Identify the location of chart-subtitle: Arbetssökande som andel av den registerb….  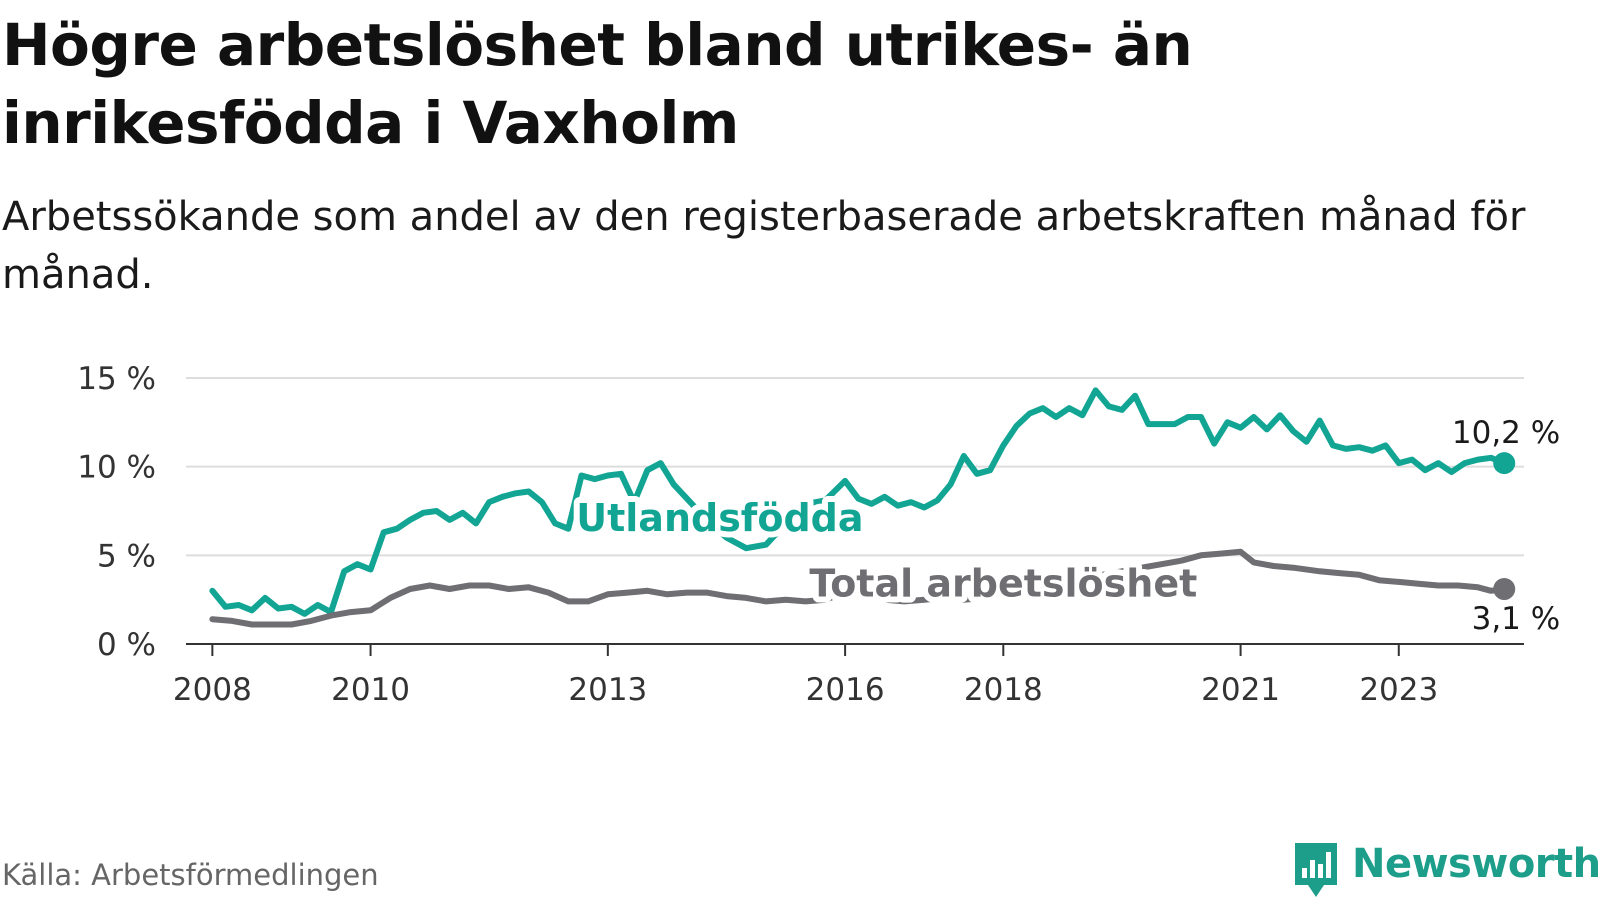
(764, 246).